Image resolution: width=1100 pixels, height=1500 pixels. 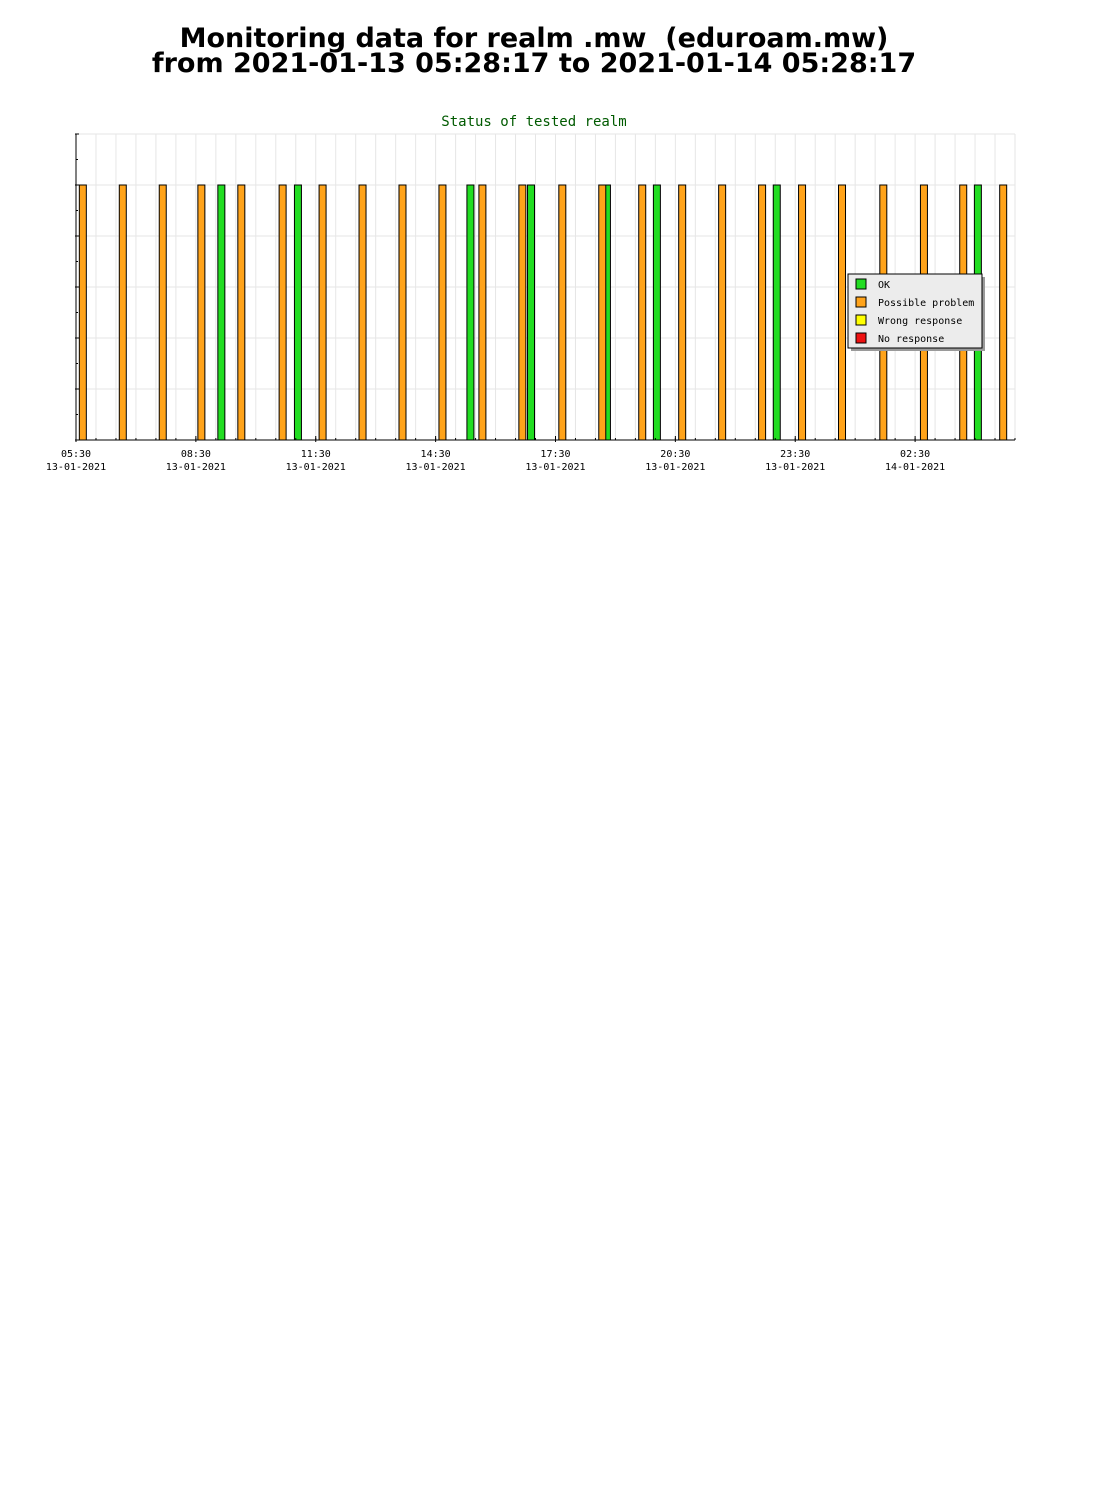 What do you see at coordinates (316, 454) in the screenshot?
I see `x-tick-label-time: 11:30` at bounding box center [316, 454].